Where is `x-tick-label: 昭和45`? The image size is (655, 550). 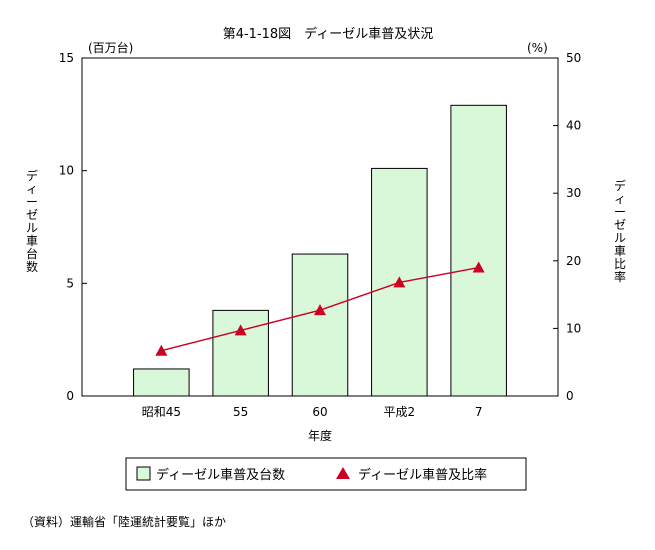 x-tick-label: 昭和45 is located at coordinates (161, 412).